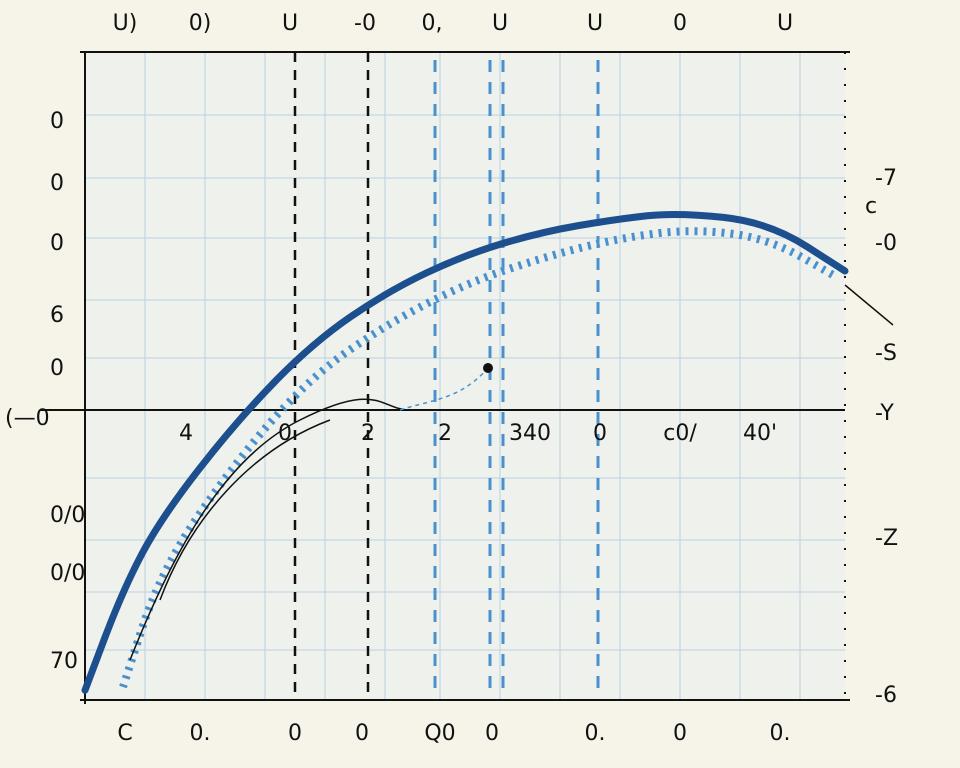  I want to click on x-axis-label: 40', so click(760, 433).